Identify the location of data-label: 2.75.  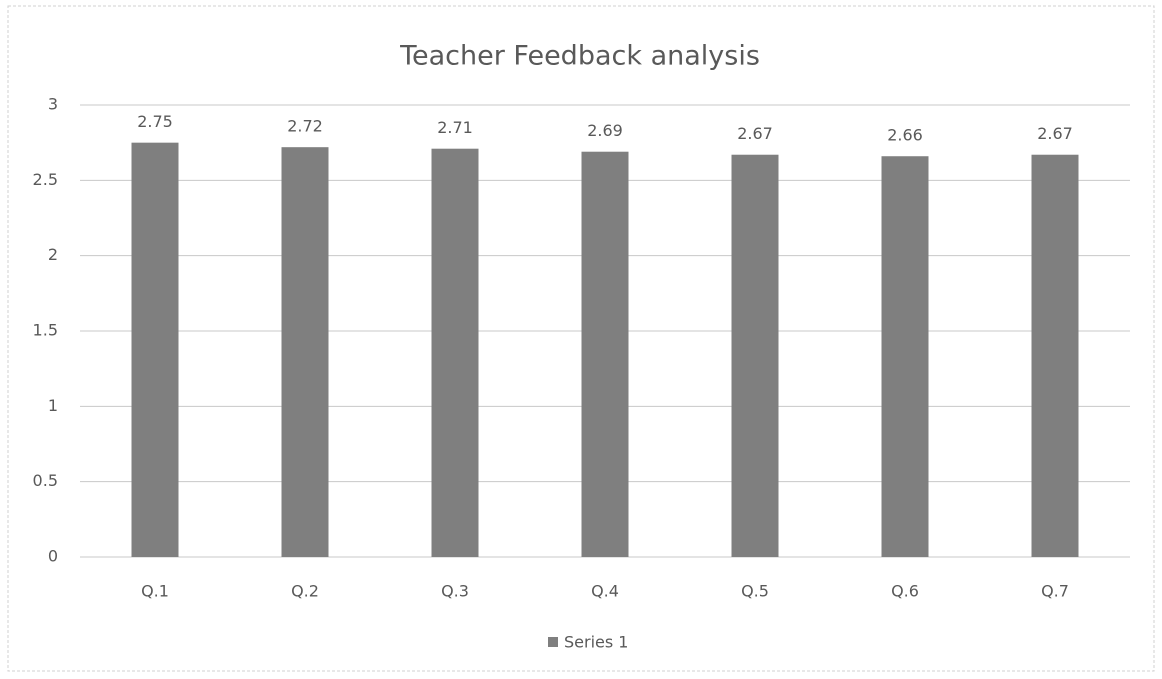
(155, 121).